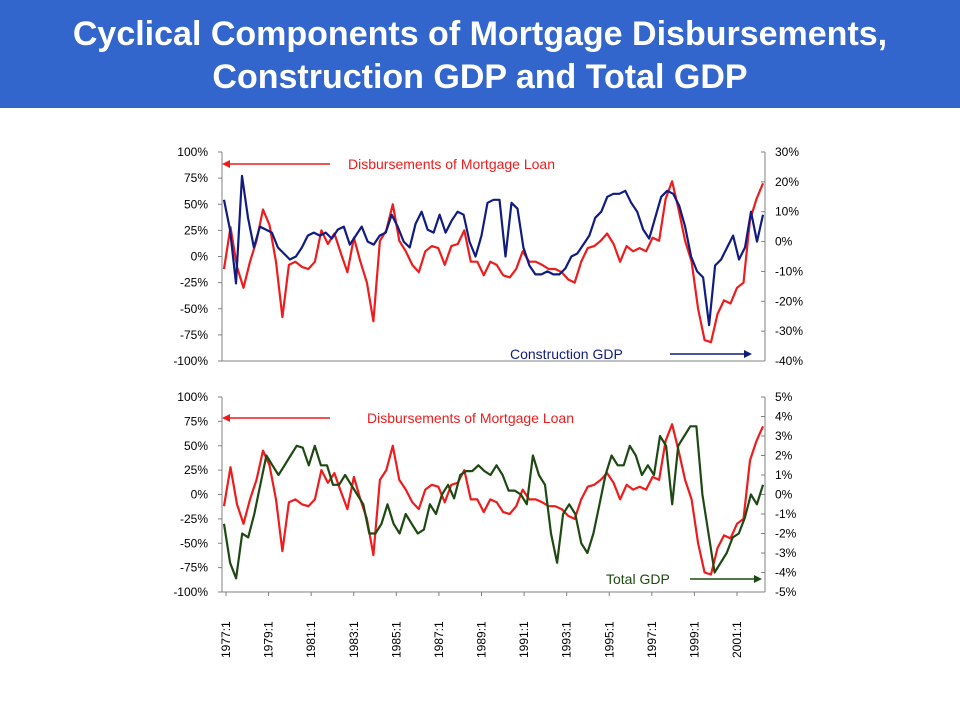 The image size is (960, 720). I want to click on series-line-construction-gdp, so click(493, 250).